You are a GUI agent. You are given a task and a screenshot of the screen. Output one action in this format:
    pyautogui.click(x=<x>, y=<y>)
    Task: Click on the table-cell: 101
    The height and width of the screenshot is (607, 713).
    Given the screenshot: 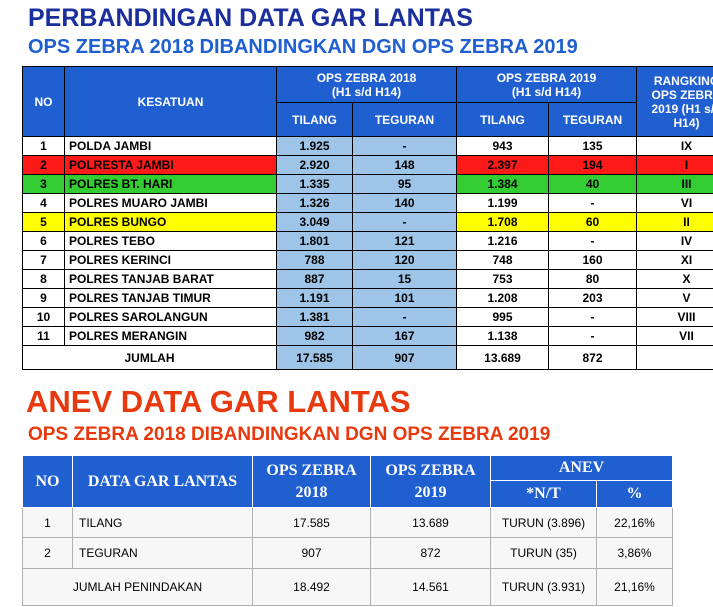 What is the action you would take?
    pyautogui.click(x=404, y=298)
    